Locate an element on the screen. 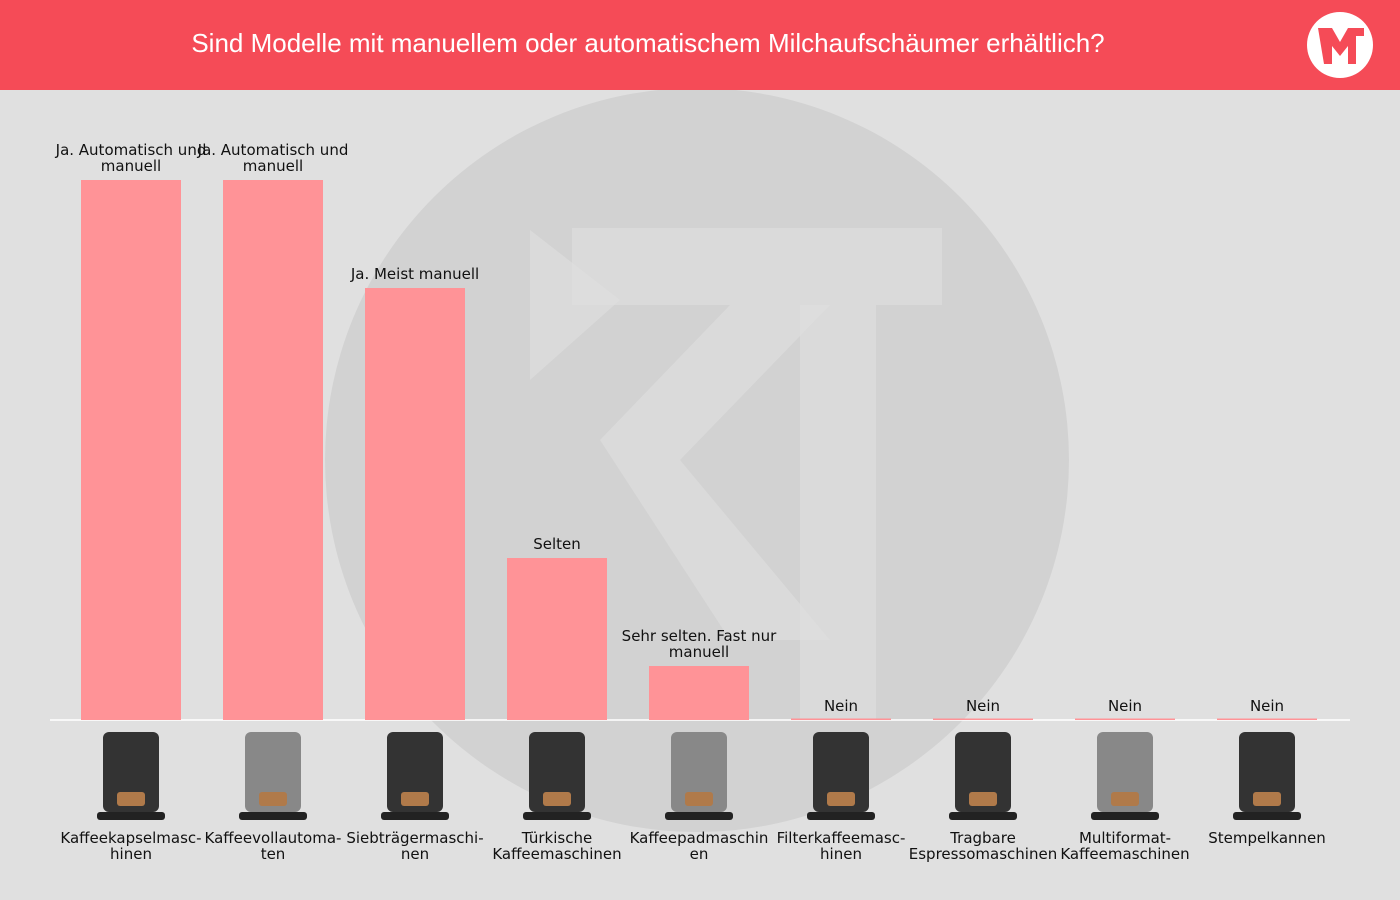 The image size is (1400, 900). x-tick-label: Tragbare Espressomaschinen is located at coordinates (983, 846).